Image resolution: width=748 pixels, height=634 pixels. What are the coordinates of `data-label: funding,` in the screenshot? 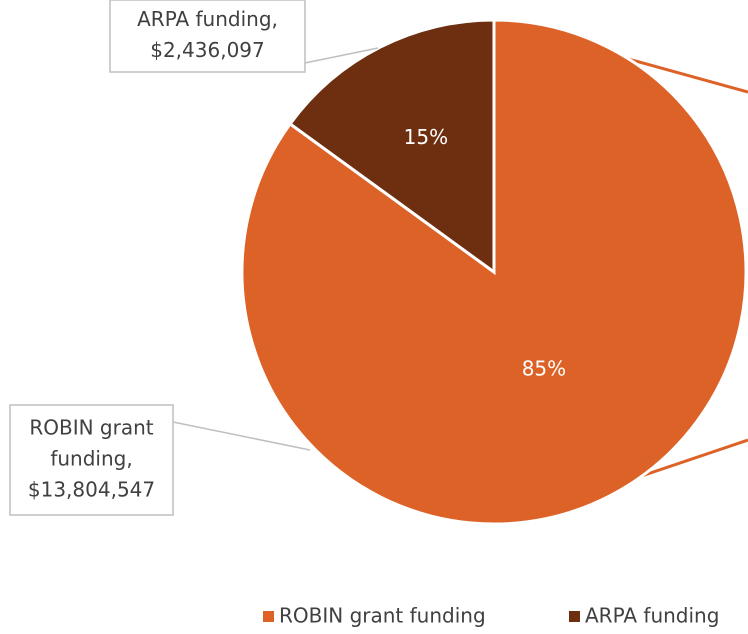 It's located at (91, 459).